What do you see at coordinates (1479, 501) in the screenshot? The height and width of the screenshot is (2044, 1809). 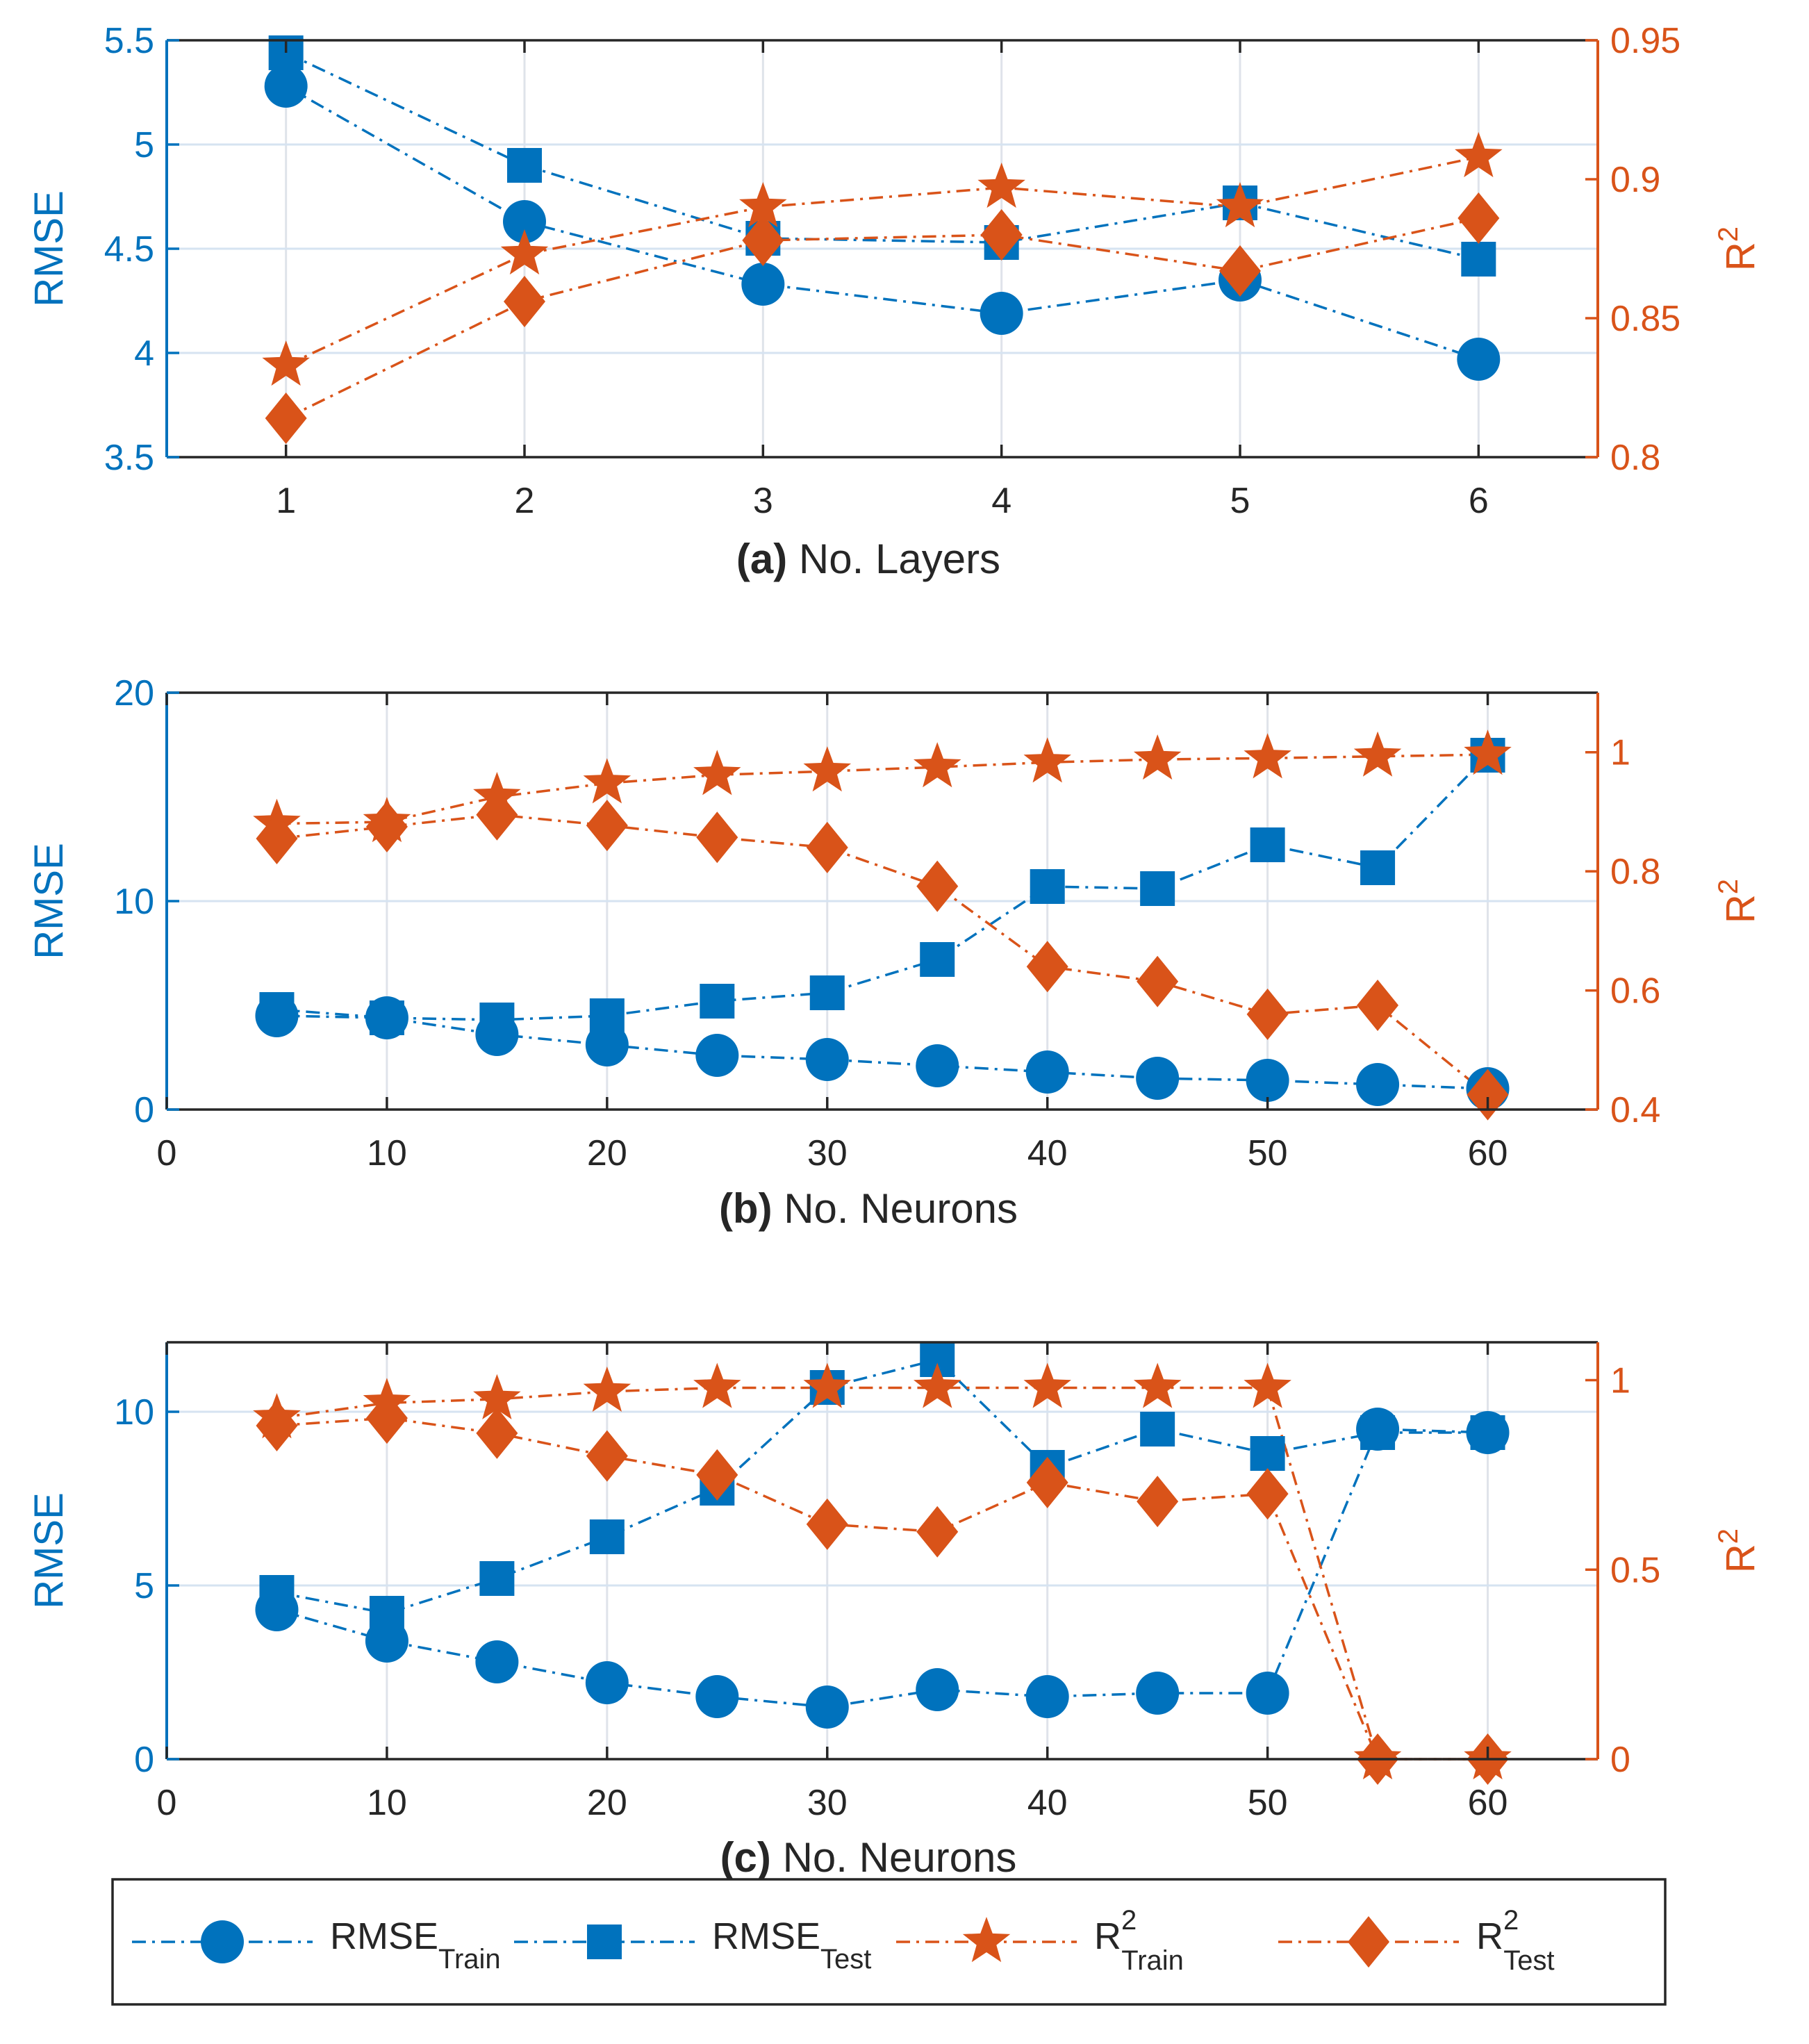 I see `x-tick-label: 6` at bounding box center [1479, 501].